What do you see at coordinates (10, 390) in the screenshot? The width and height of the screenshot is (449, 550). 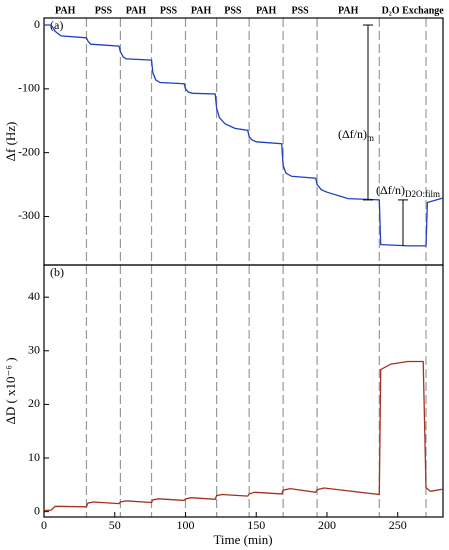 I see `y-axis-label: ΔD ( x10⁻⁶ )` at bounding box center [10, 390].